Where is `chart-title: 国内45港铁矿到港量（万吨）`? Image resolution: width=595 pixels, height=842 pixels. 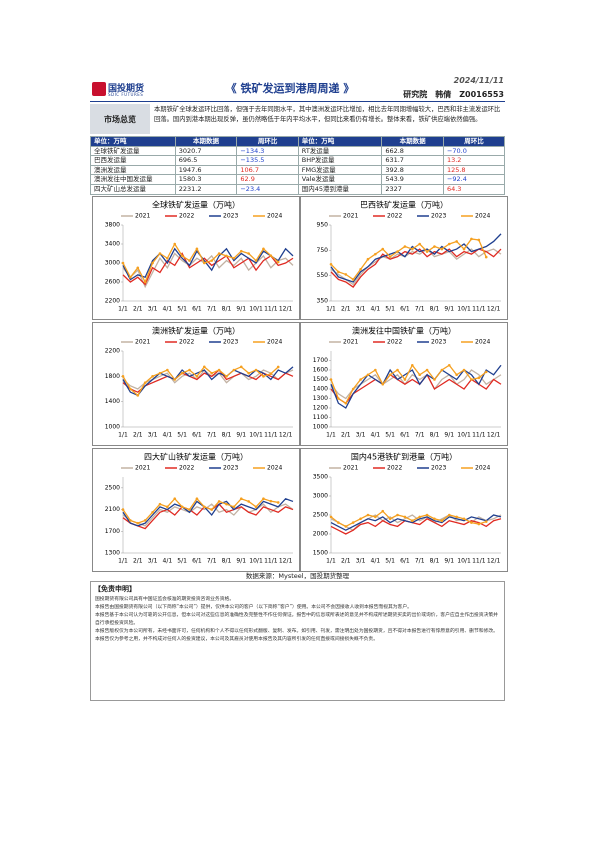 chart-title: 国内45港铁矿到港量（万吨） is located at coordinates (404, 457).